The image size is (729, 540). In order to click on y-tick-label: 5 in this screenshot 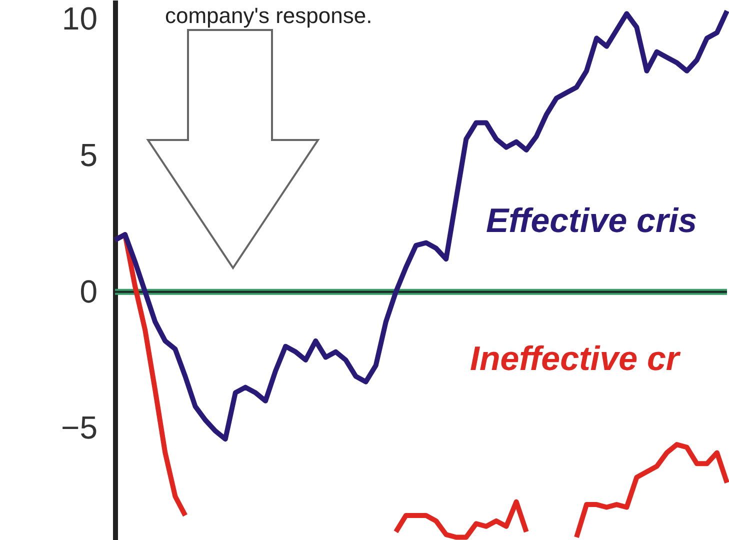, I will do `click(89, 154)`.